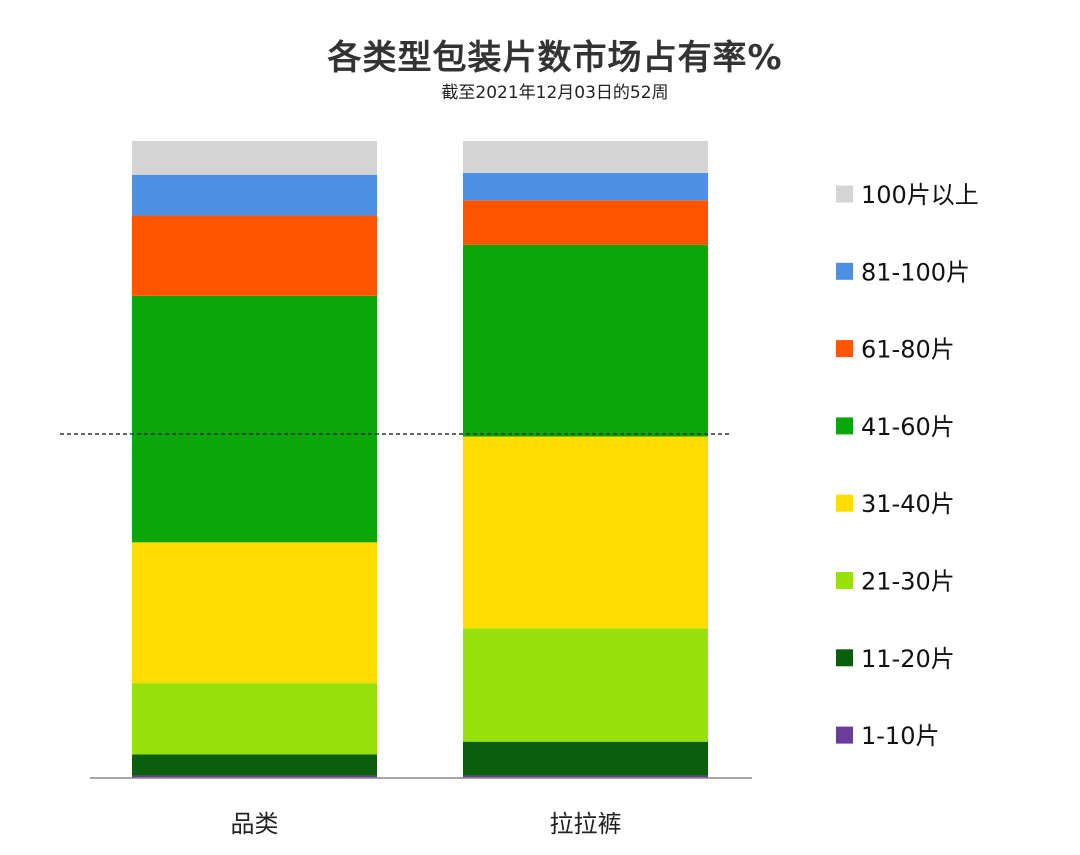 The image size is (1080, 855). What do you see at coordinates (908, 350) in the screenshot?
I see `legend-label: 61-80片` at bounding box center [908, 350].